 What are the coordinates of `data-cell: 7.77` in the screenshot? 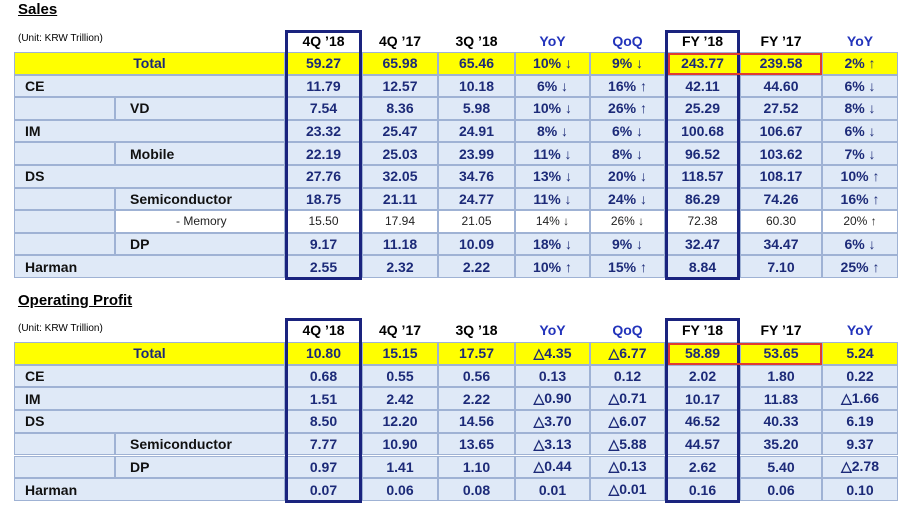 It's located at (323, 444).